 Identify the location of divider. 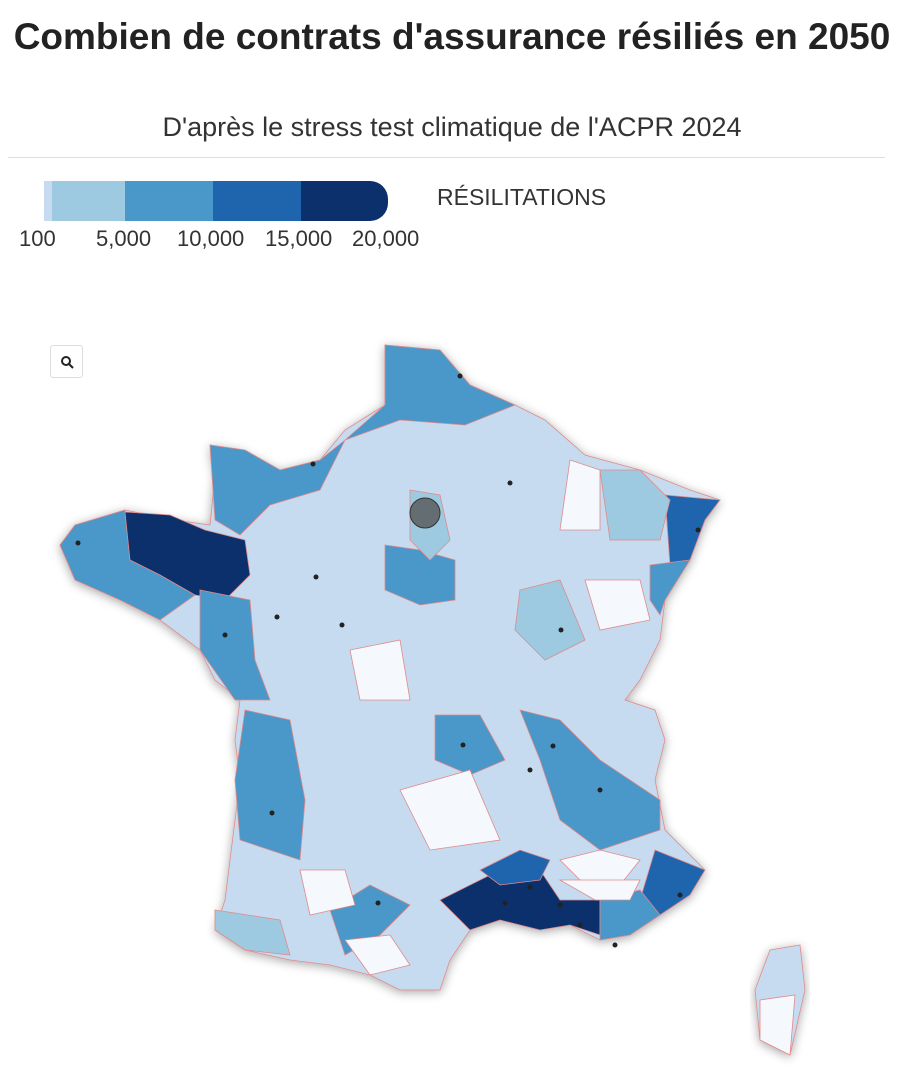
(446, 157).